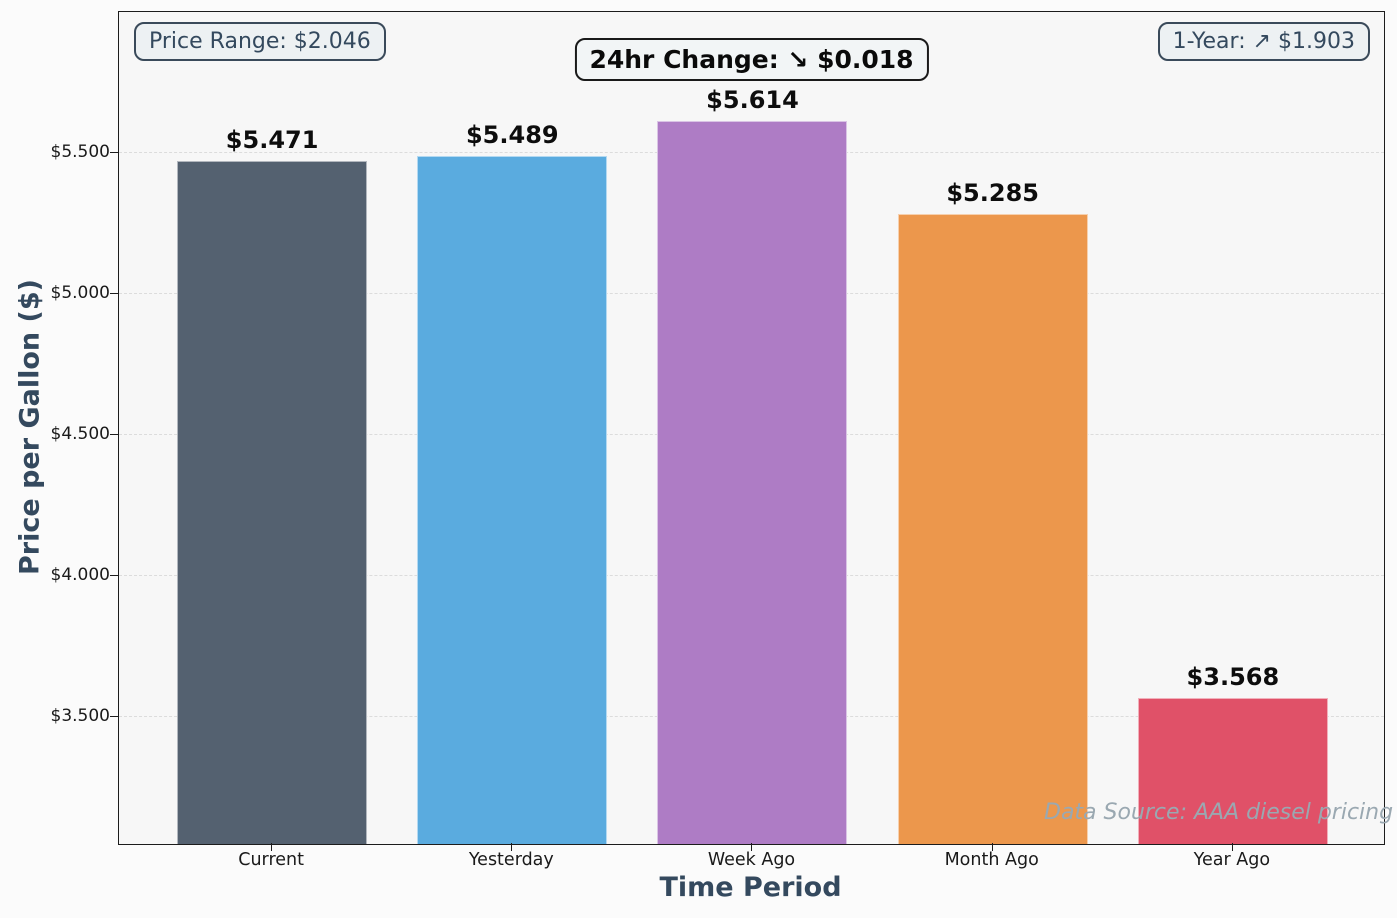 The height and width of the screenshot is (918, 1397). What do you see at coordinates (752, 482) in the screenshot?
I see `bar-week-ago` at bounding box center [752, 482].